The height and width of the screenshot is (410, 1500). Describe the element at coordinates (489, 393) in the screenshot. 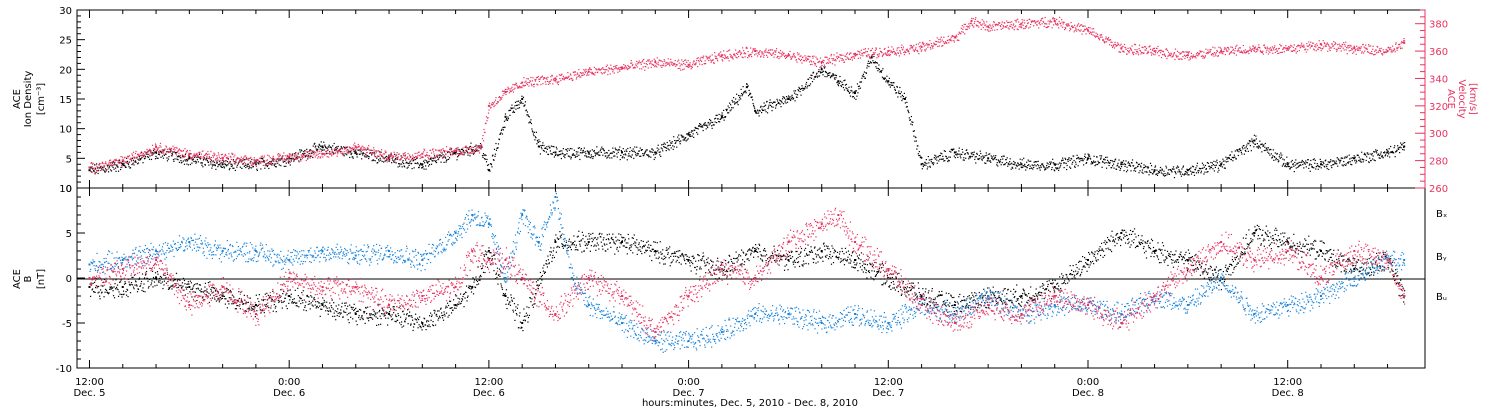

I see `x-tick-date-label: Dec. 6` at that location.